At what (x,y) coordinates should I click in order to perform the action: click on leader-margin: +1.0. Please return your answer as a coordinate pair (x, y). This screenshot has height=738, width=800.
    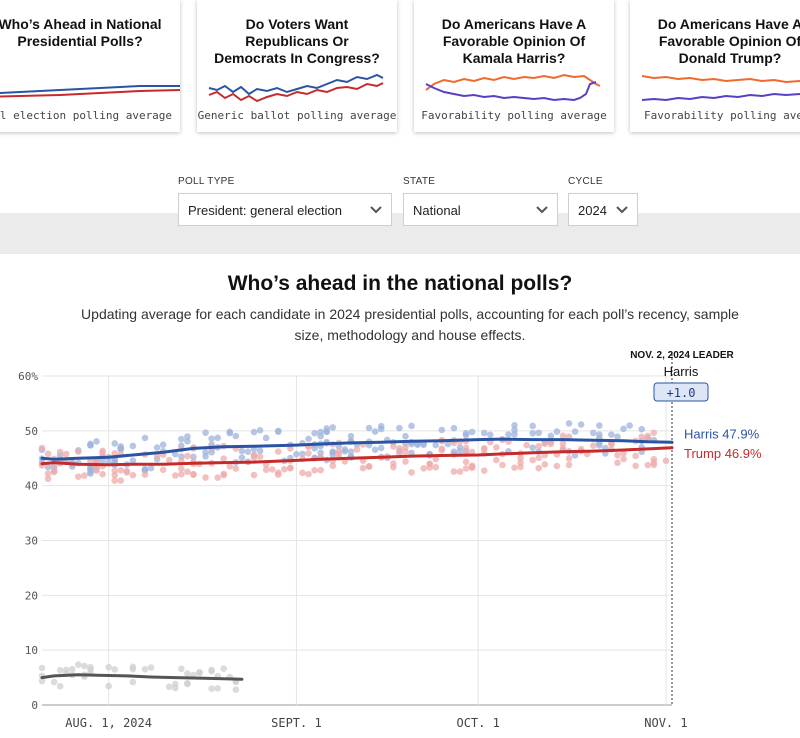
    Looking at the image, I should click on (681, 393).